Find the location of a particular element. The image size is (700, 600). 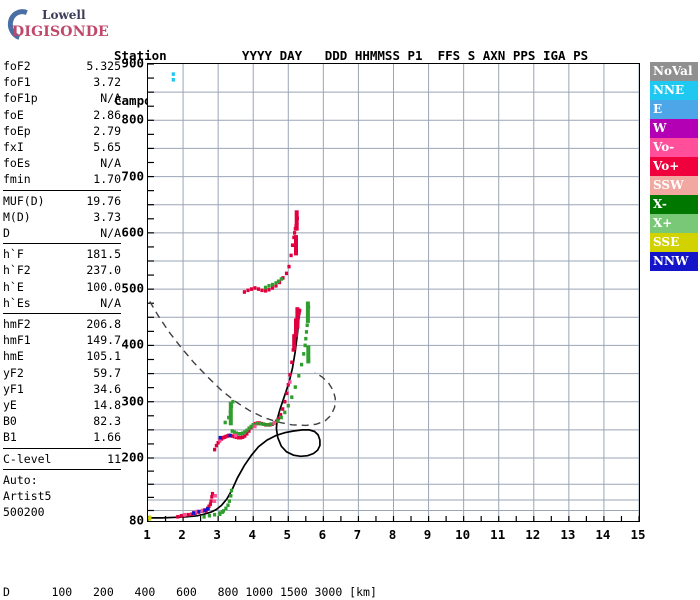

param-row-he: h`E 100.0 is located at coordinates (62, 287).